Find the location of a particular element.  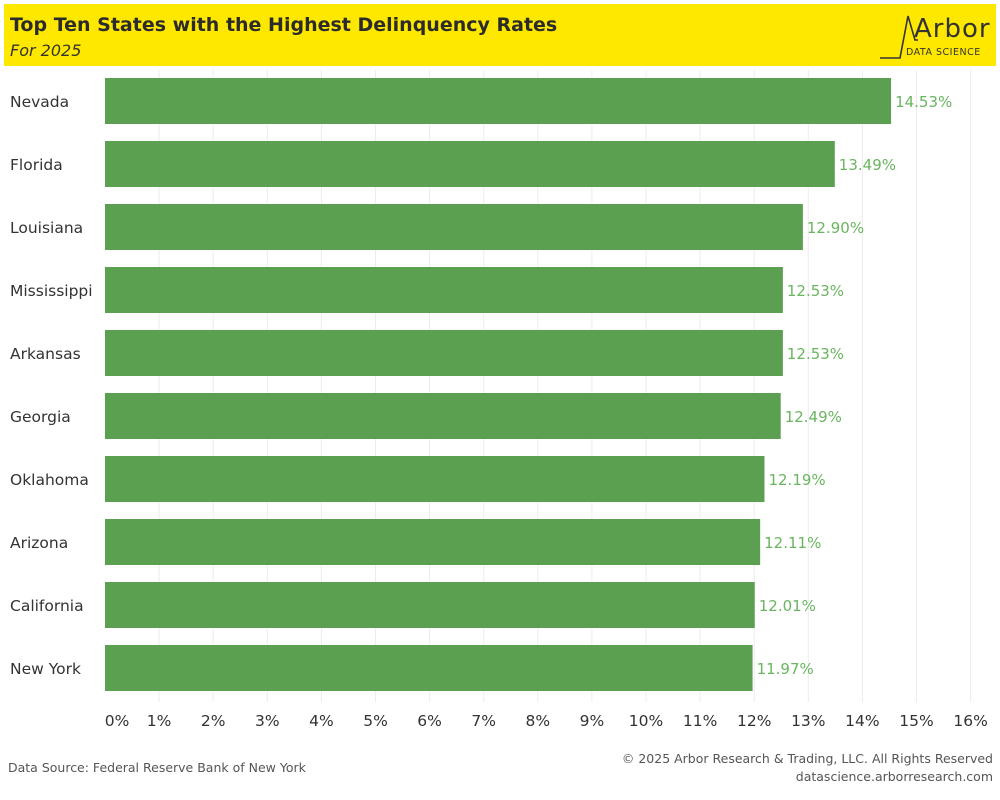

bar-arkansas is located at coordinates (444, 353).